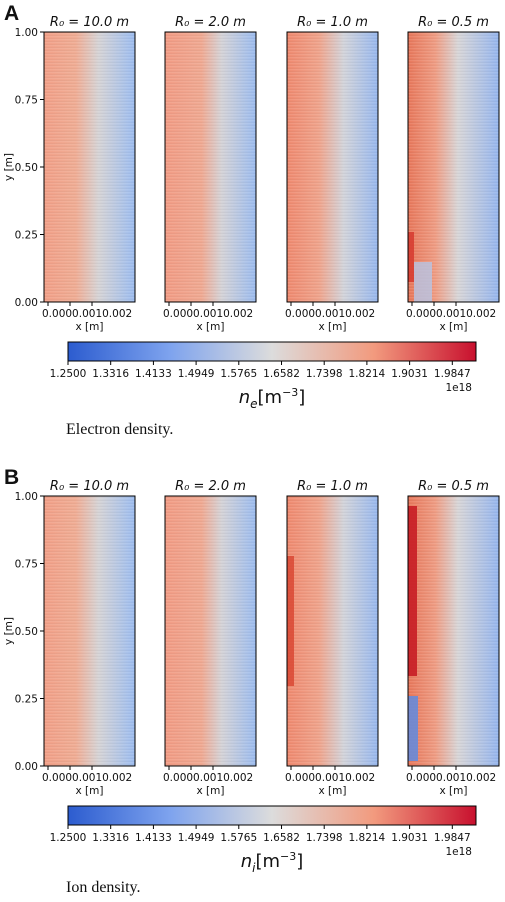 This screenshot has height=902, width=505. Describe the element at coordinates (272, 398) in the screenshot. I see `colorbar-label: ne[m−3]` at that location.